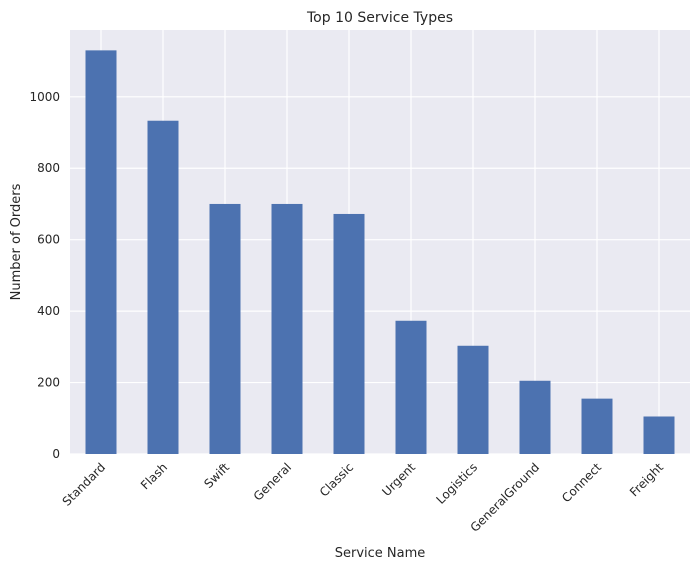 This screenshot has height=570, width=700. I want to click on bar-swift, so click(225, 328).